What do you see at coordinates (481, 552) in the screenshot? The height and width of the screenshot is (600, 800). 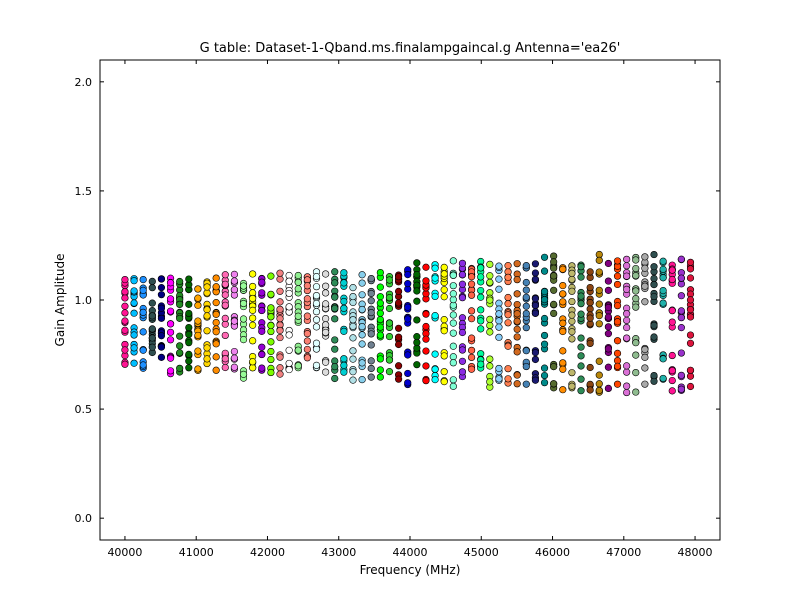 I see `x-tick-label: 45000` at bounding box center [481, 552].